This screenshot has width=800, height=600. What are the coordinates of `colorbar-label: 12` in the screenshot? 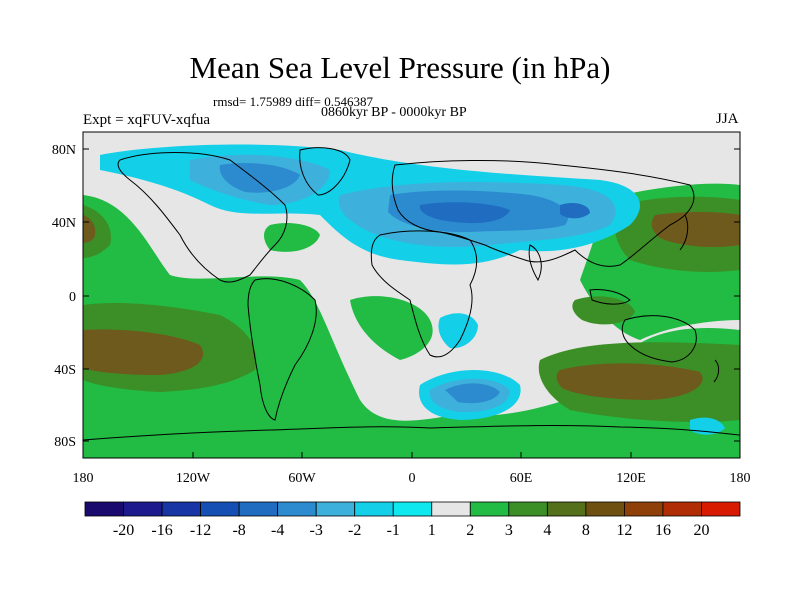 It's located at (624, 530).